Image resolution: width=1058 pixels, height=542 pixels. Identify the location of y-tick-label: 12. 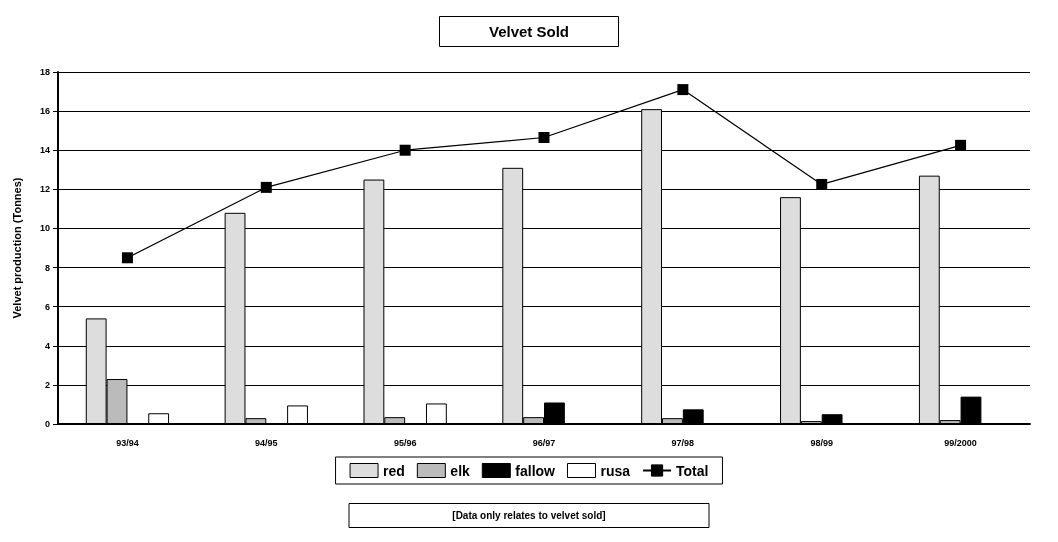
(44, 189).